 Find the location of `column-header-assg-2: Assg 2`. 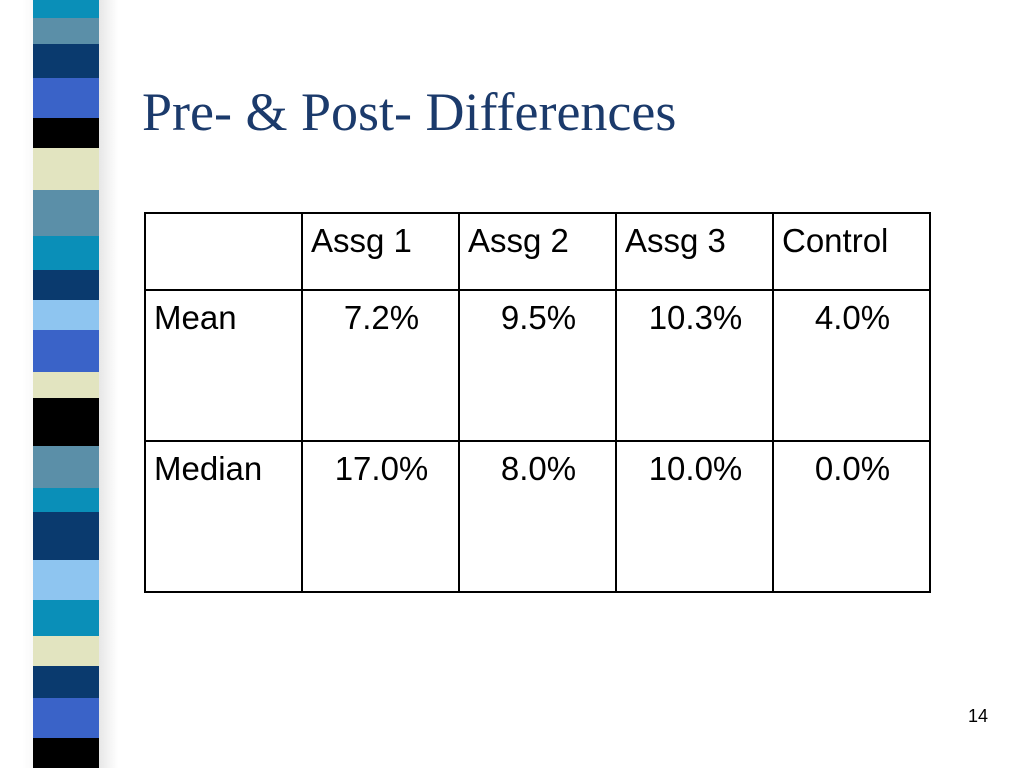

column-header-assg-2: Assg 2 is located at coordinates (537, 251).